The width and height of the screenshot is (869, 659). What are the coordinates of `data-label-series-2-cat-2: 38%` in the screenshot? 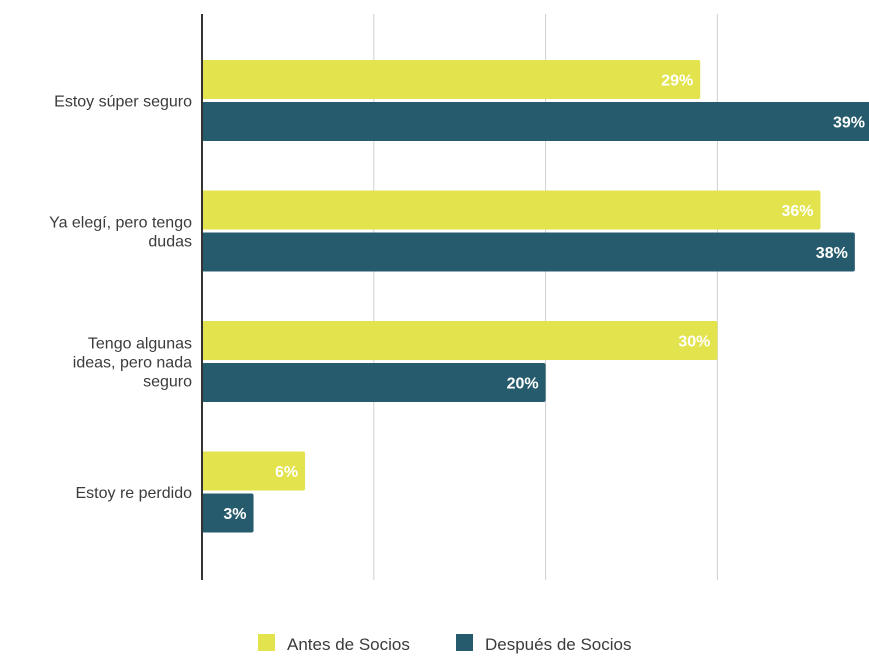 It's located at (832, 253).